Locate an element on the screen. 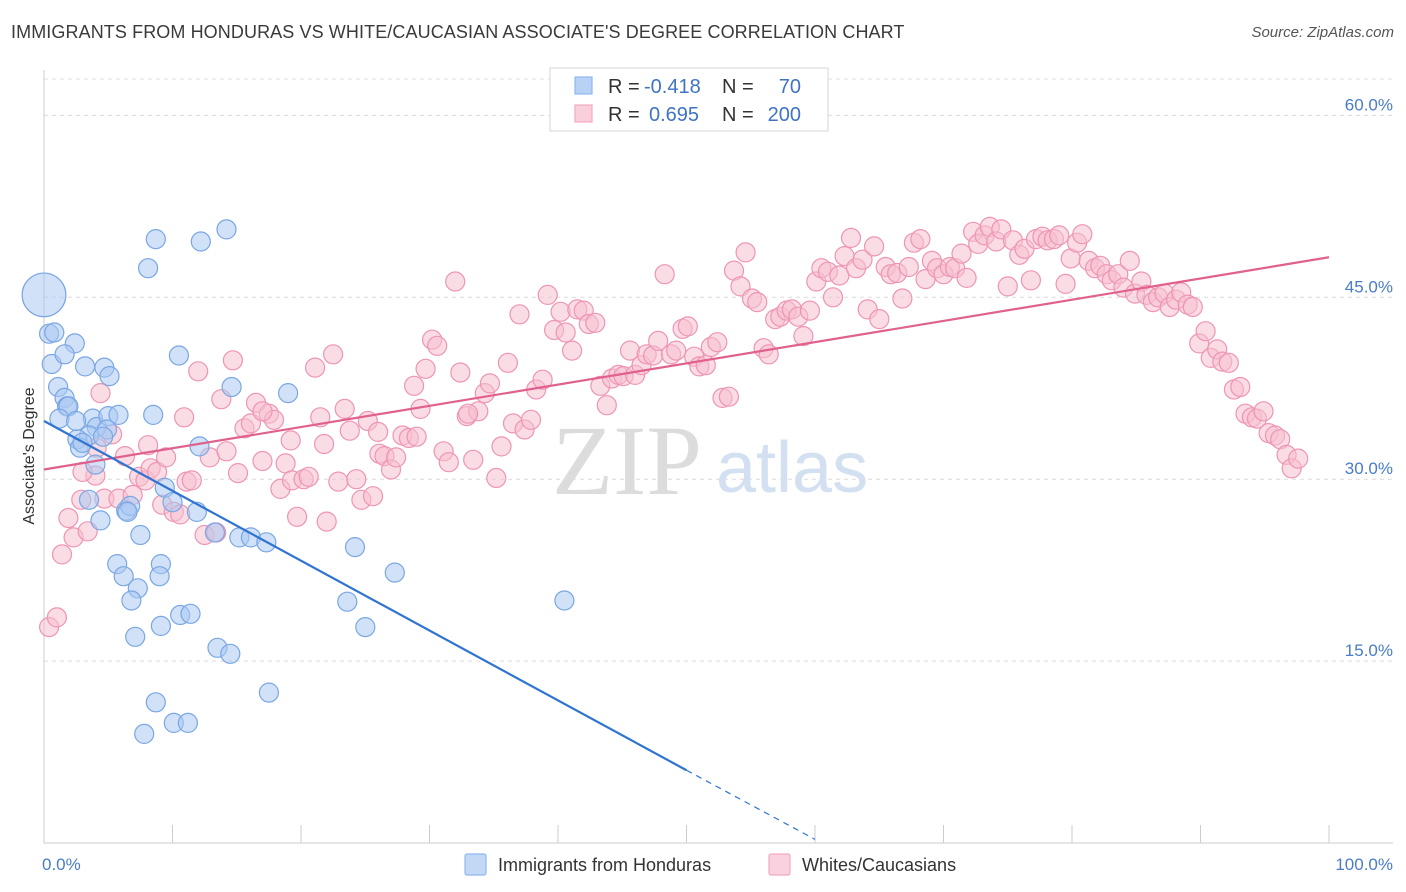 The height and width of the screenshot is (892, 1406). source-credit: Source: ZipAtlas.com is located at coordinates (1322, 32).